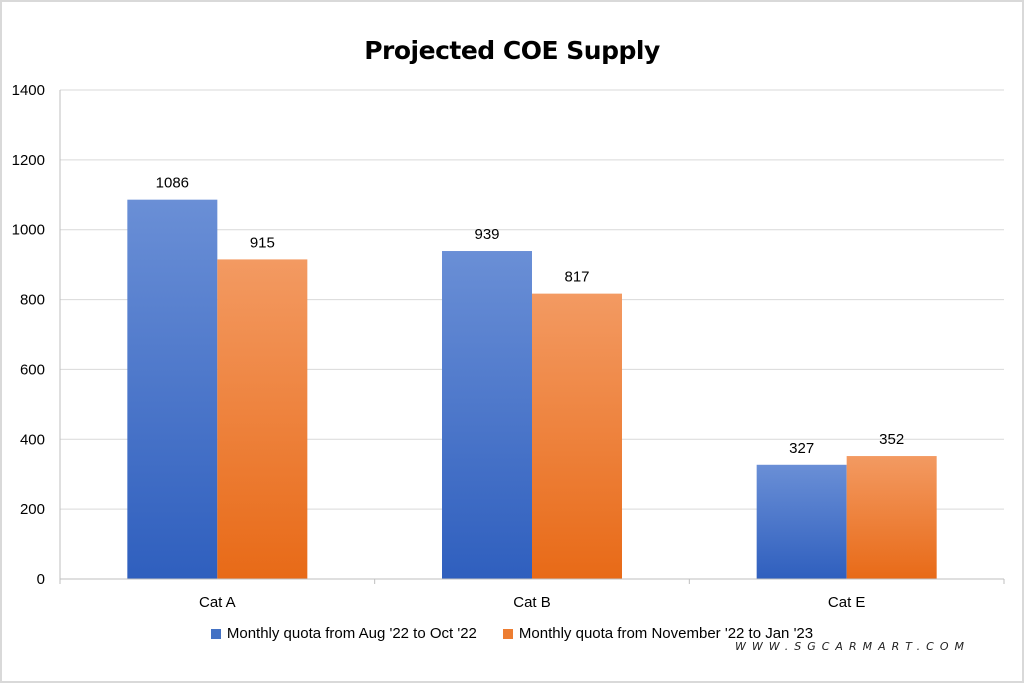 The width and height of the screenshot is (1024, 683). I want to click on legend-label: Monthly quota from Aug '22 to Oct '22, so click(351, 633).